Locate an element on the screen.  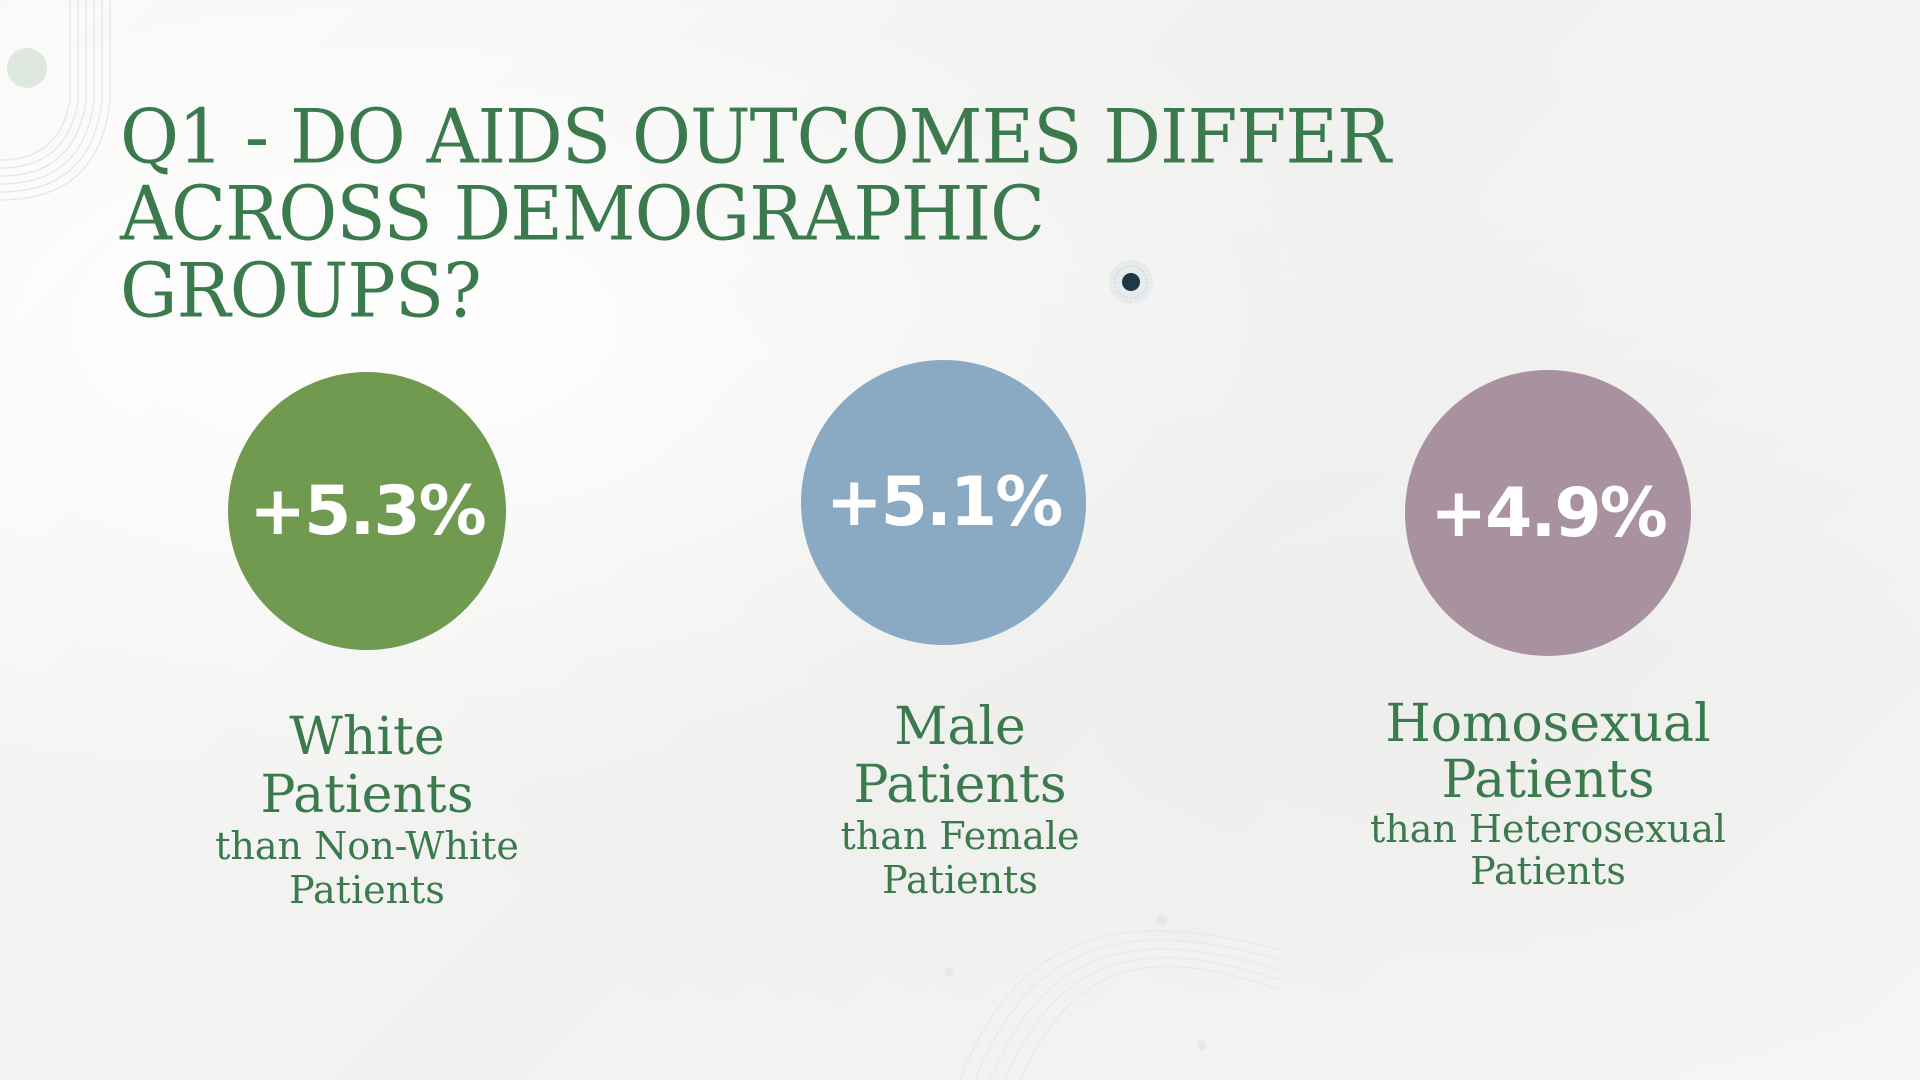
stat-value: +5.1% is located at coordinates (944, 502).